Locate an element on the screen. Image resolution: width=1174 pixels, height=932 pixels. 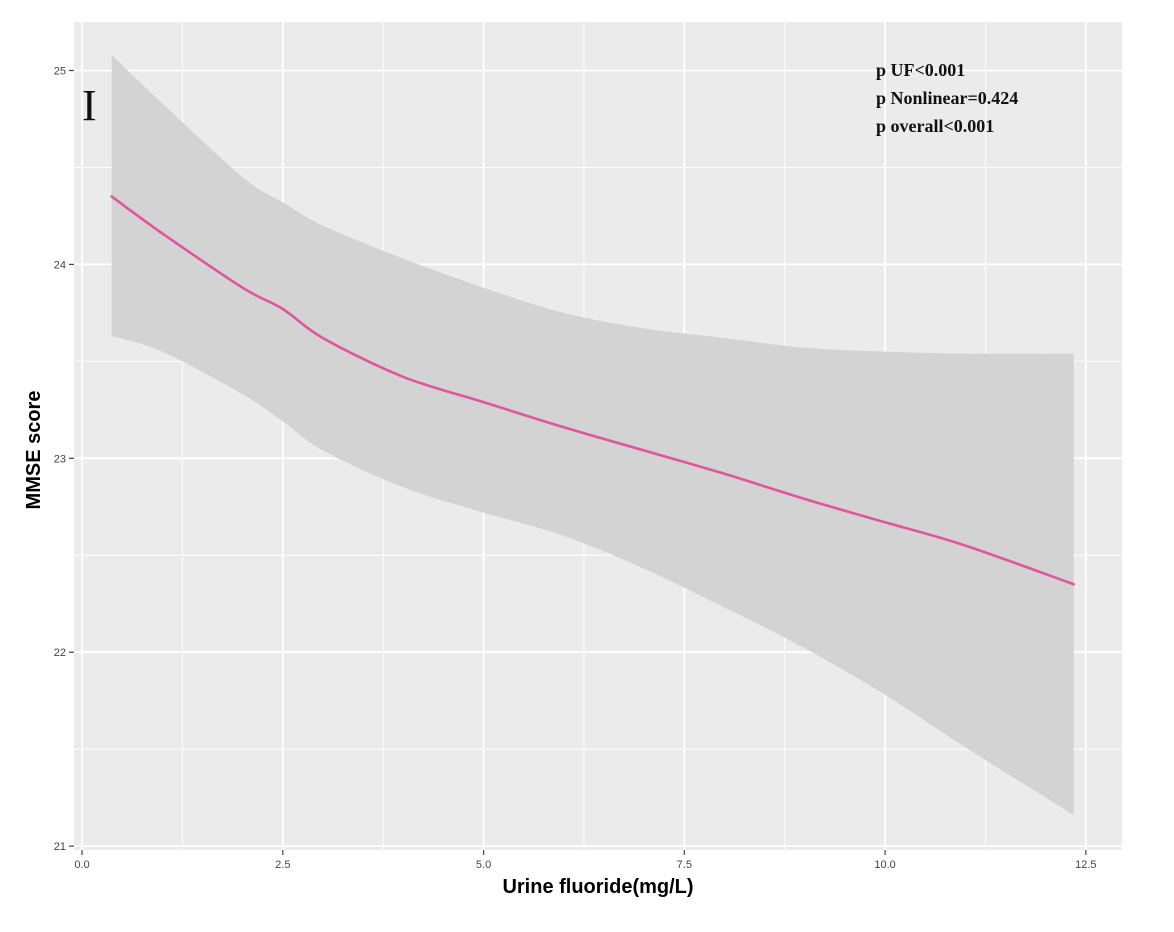
annotation-p-overall: p overall<0.001 is located at coordinates (935, 126).